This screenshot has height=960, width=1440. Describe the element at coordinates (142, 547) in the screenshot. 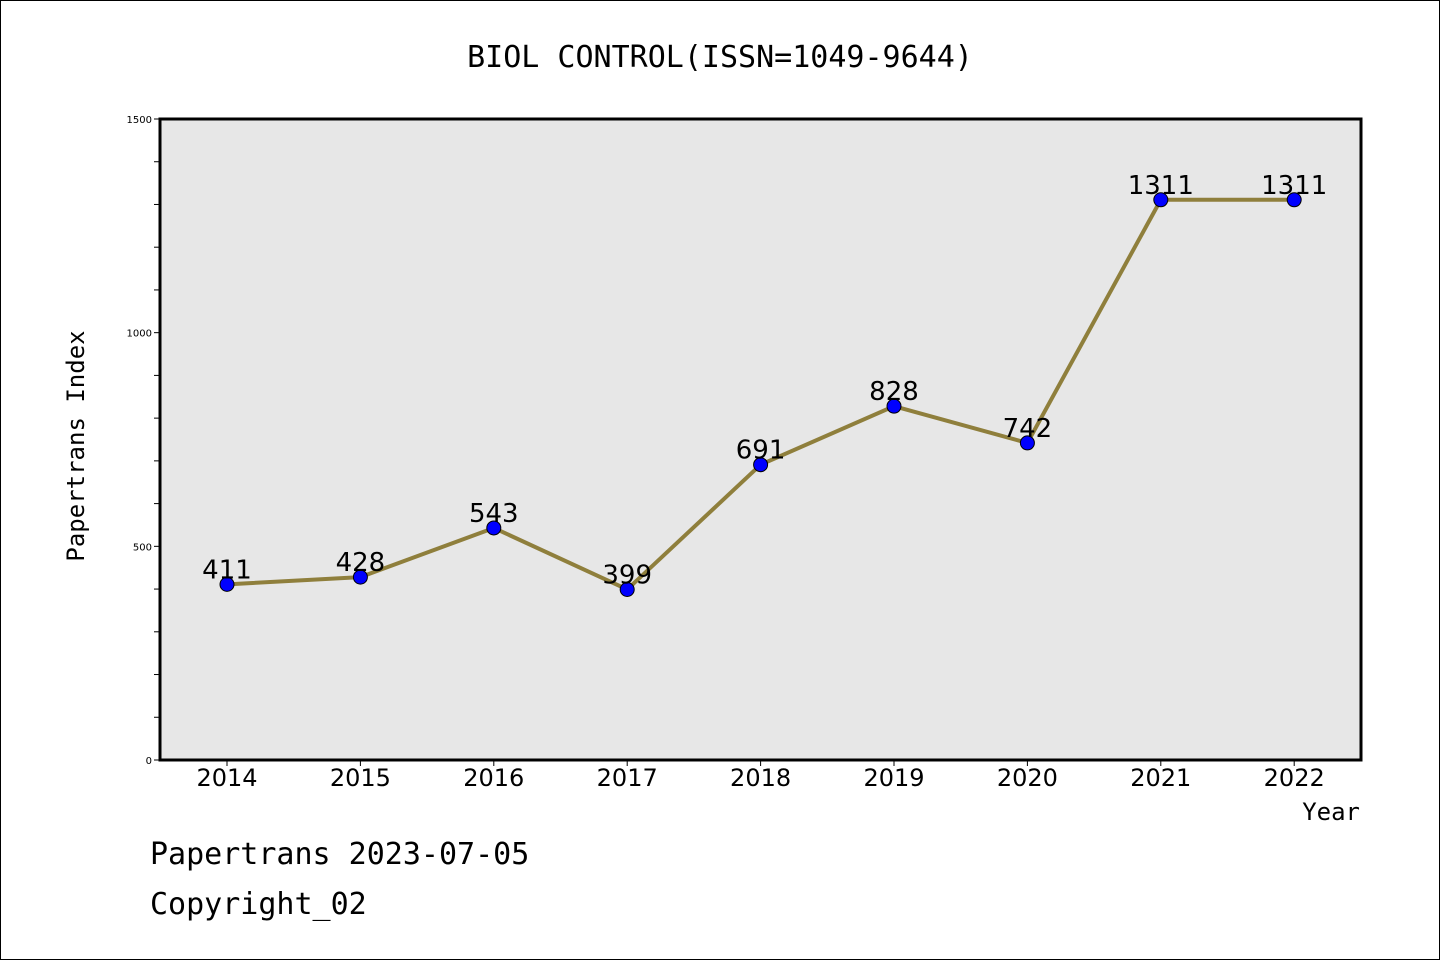

I see `y-tick-label: 500` at that location.